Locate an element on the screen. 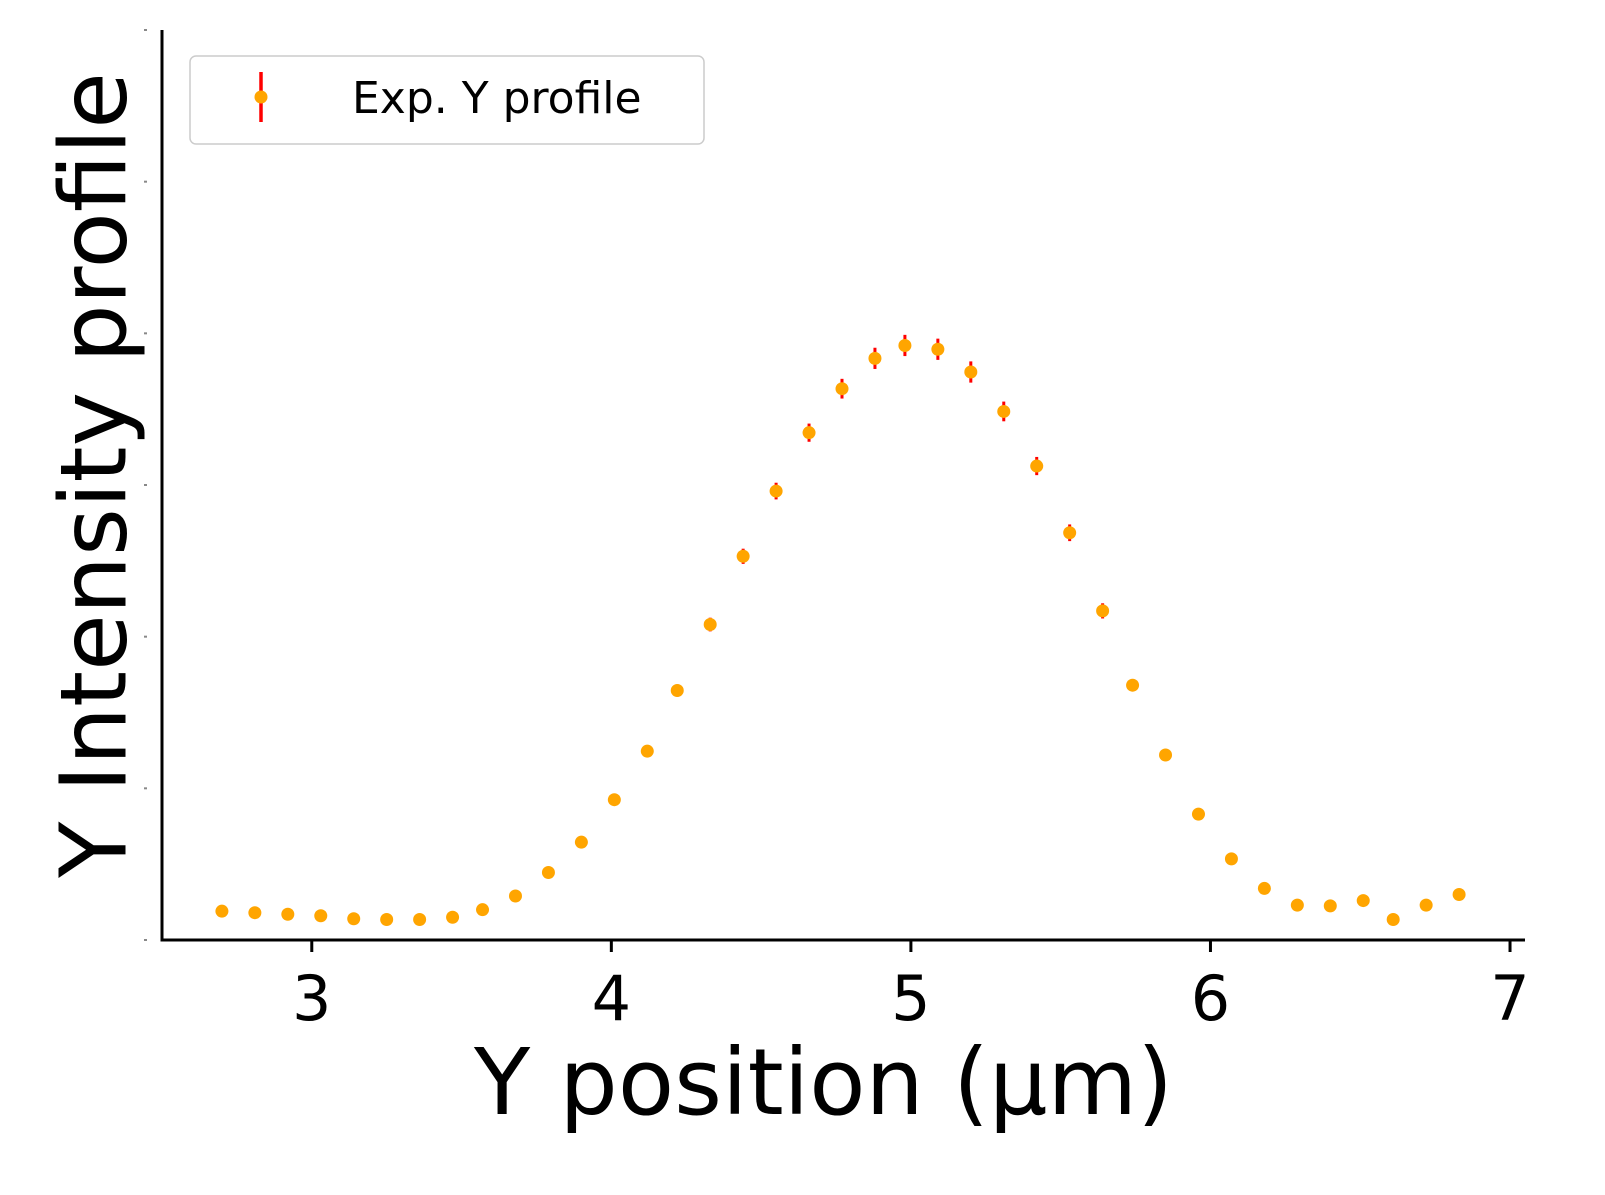 This screenshot has width=1605, height=1195. x-tick-label: 7 is located at coordinates (1509, 998).